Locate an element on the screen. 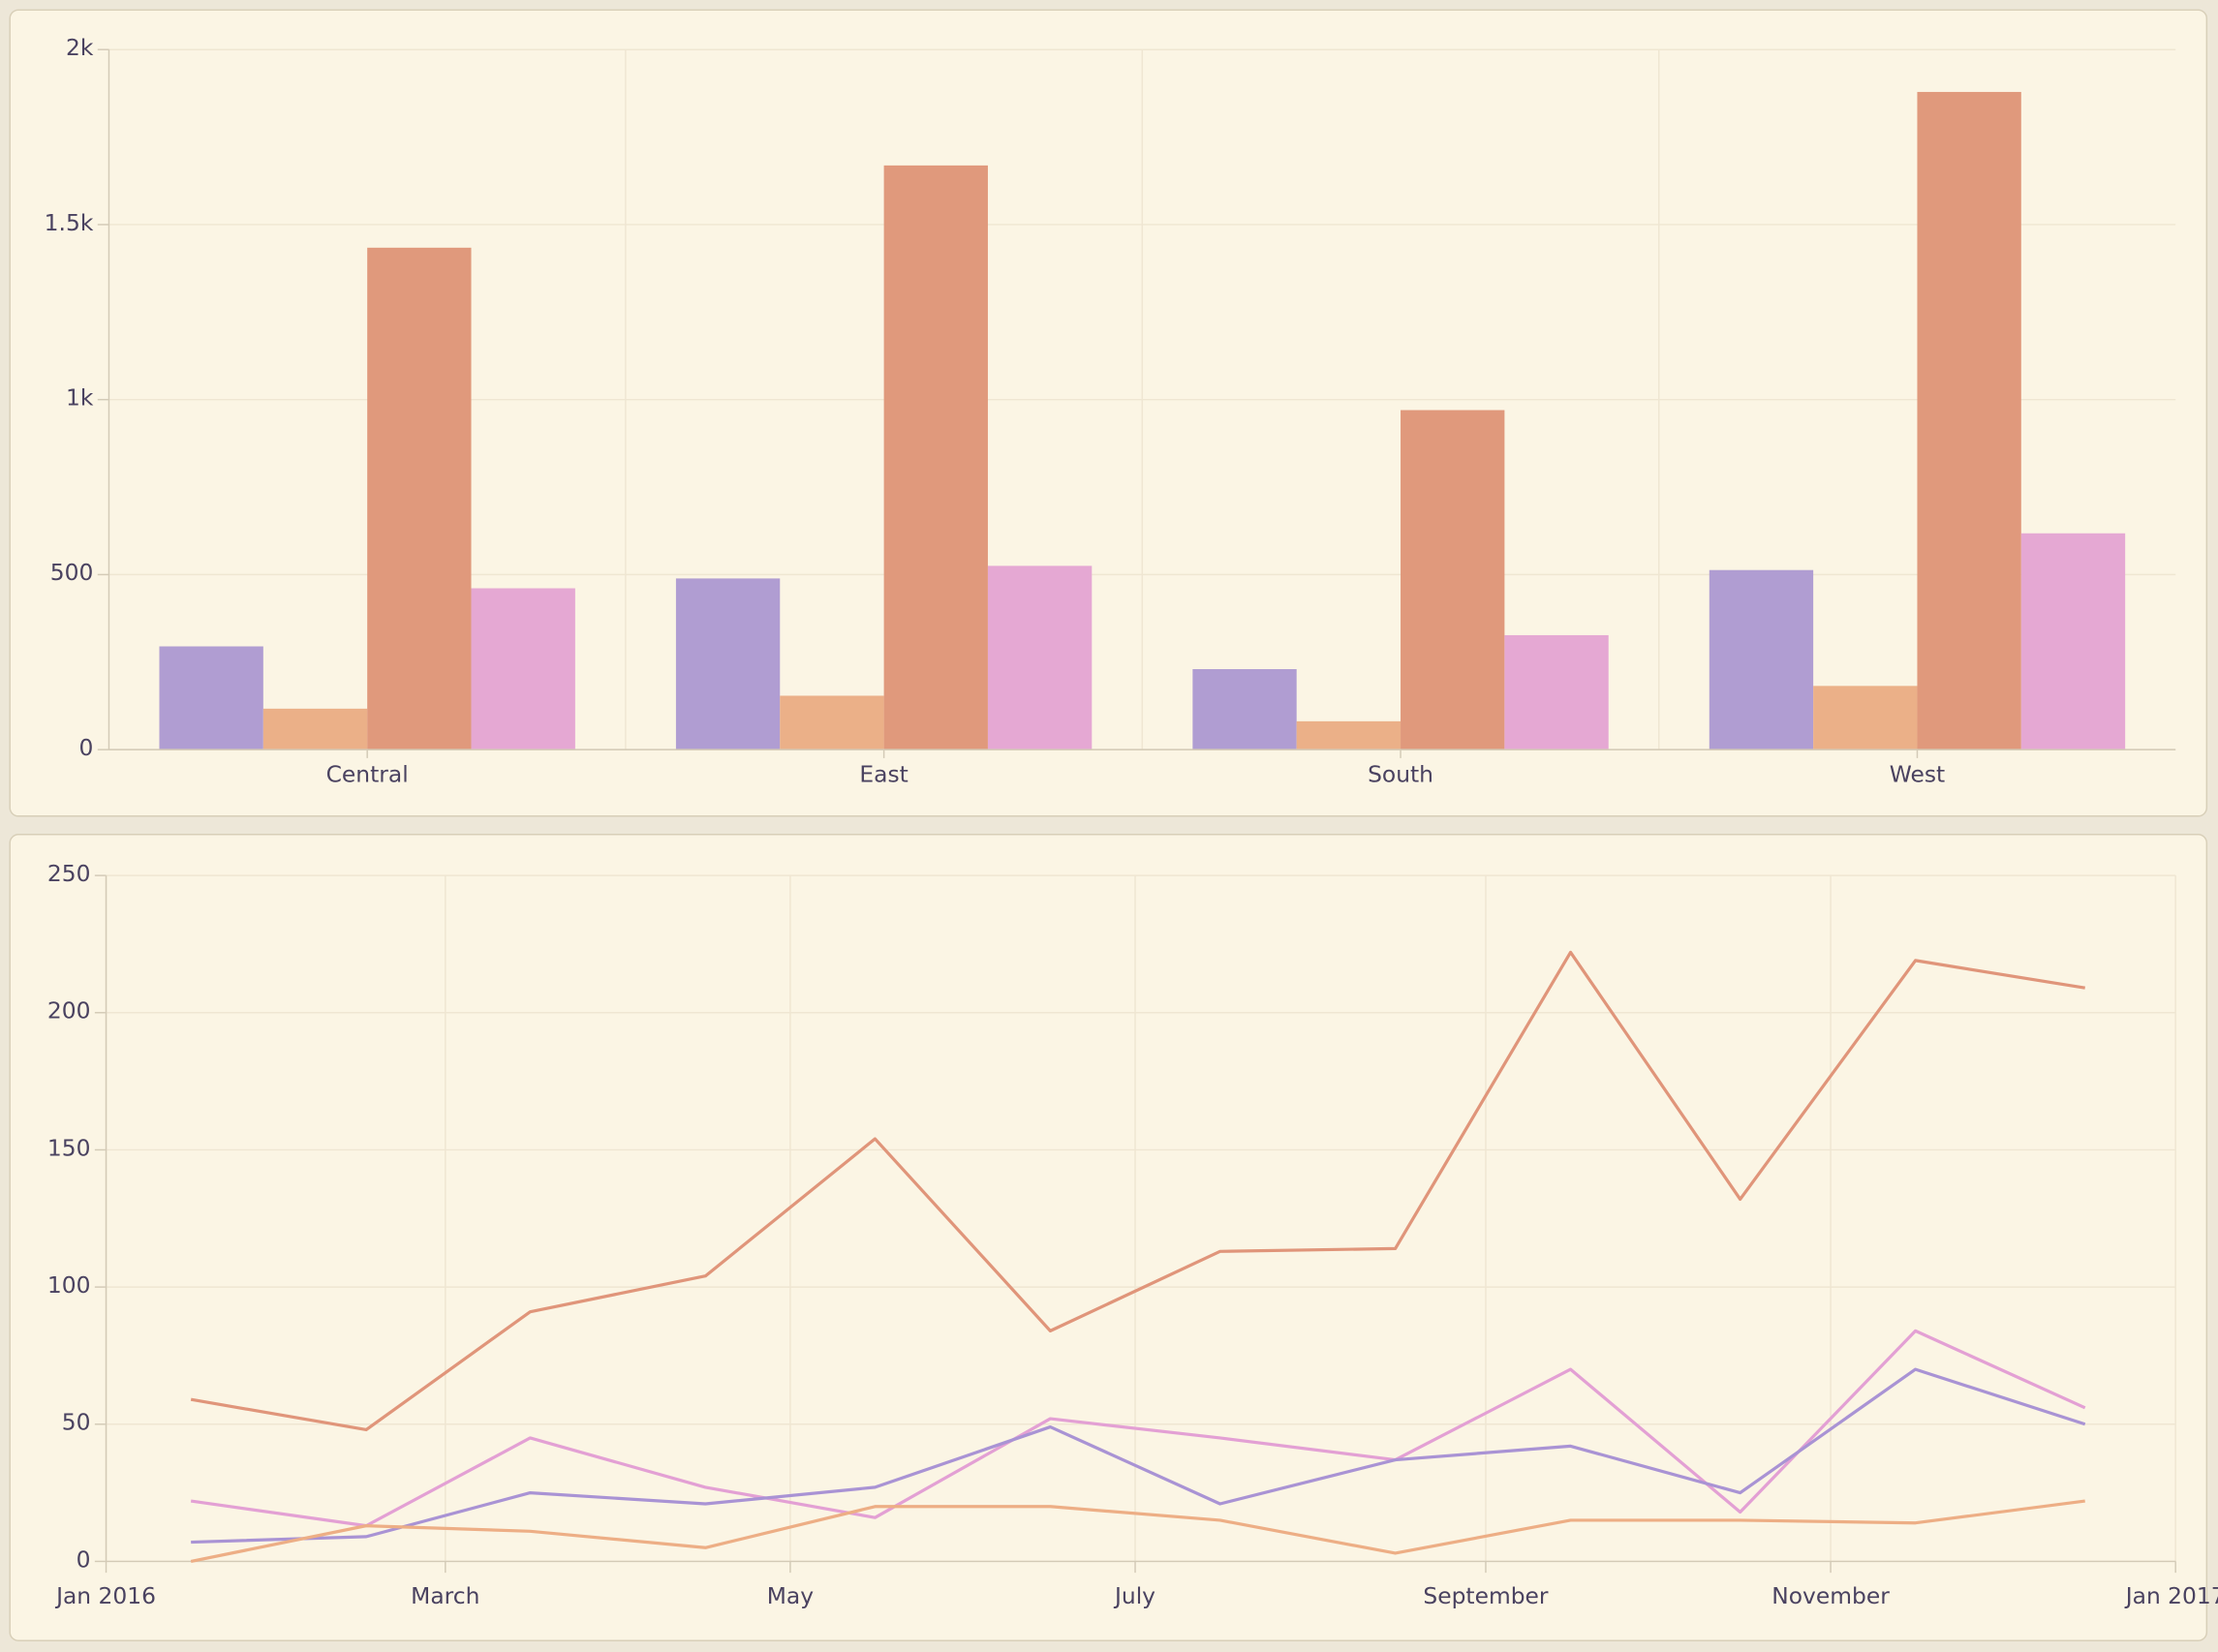 This screenshot has width=2218, height=1652. x-tick-label: July is located at coordinates (1134, 1595).